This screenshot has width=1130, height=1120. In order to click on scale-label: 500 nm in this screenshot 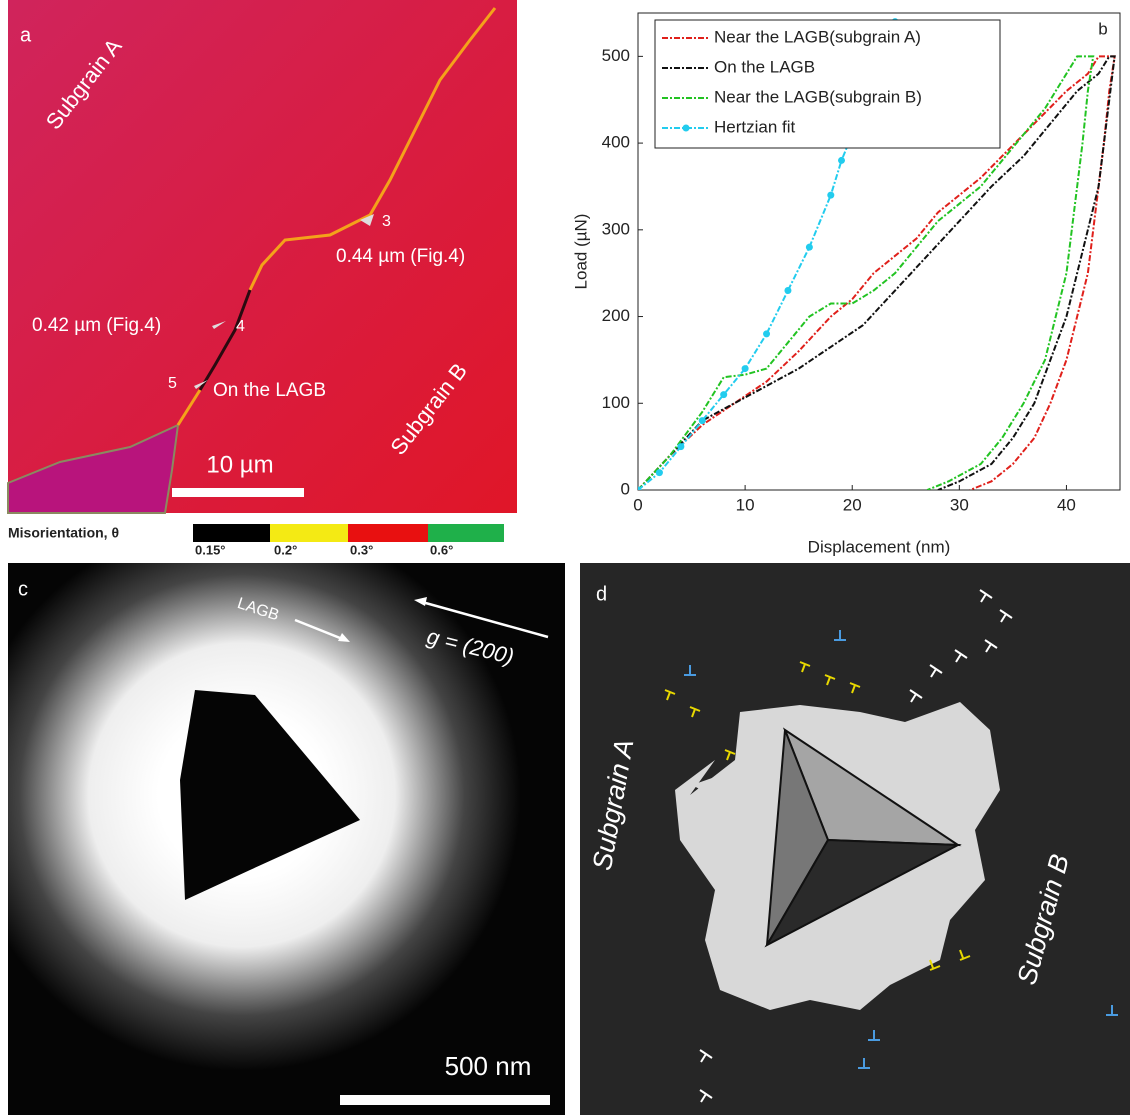, I will do `click(488, 1066)`.